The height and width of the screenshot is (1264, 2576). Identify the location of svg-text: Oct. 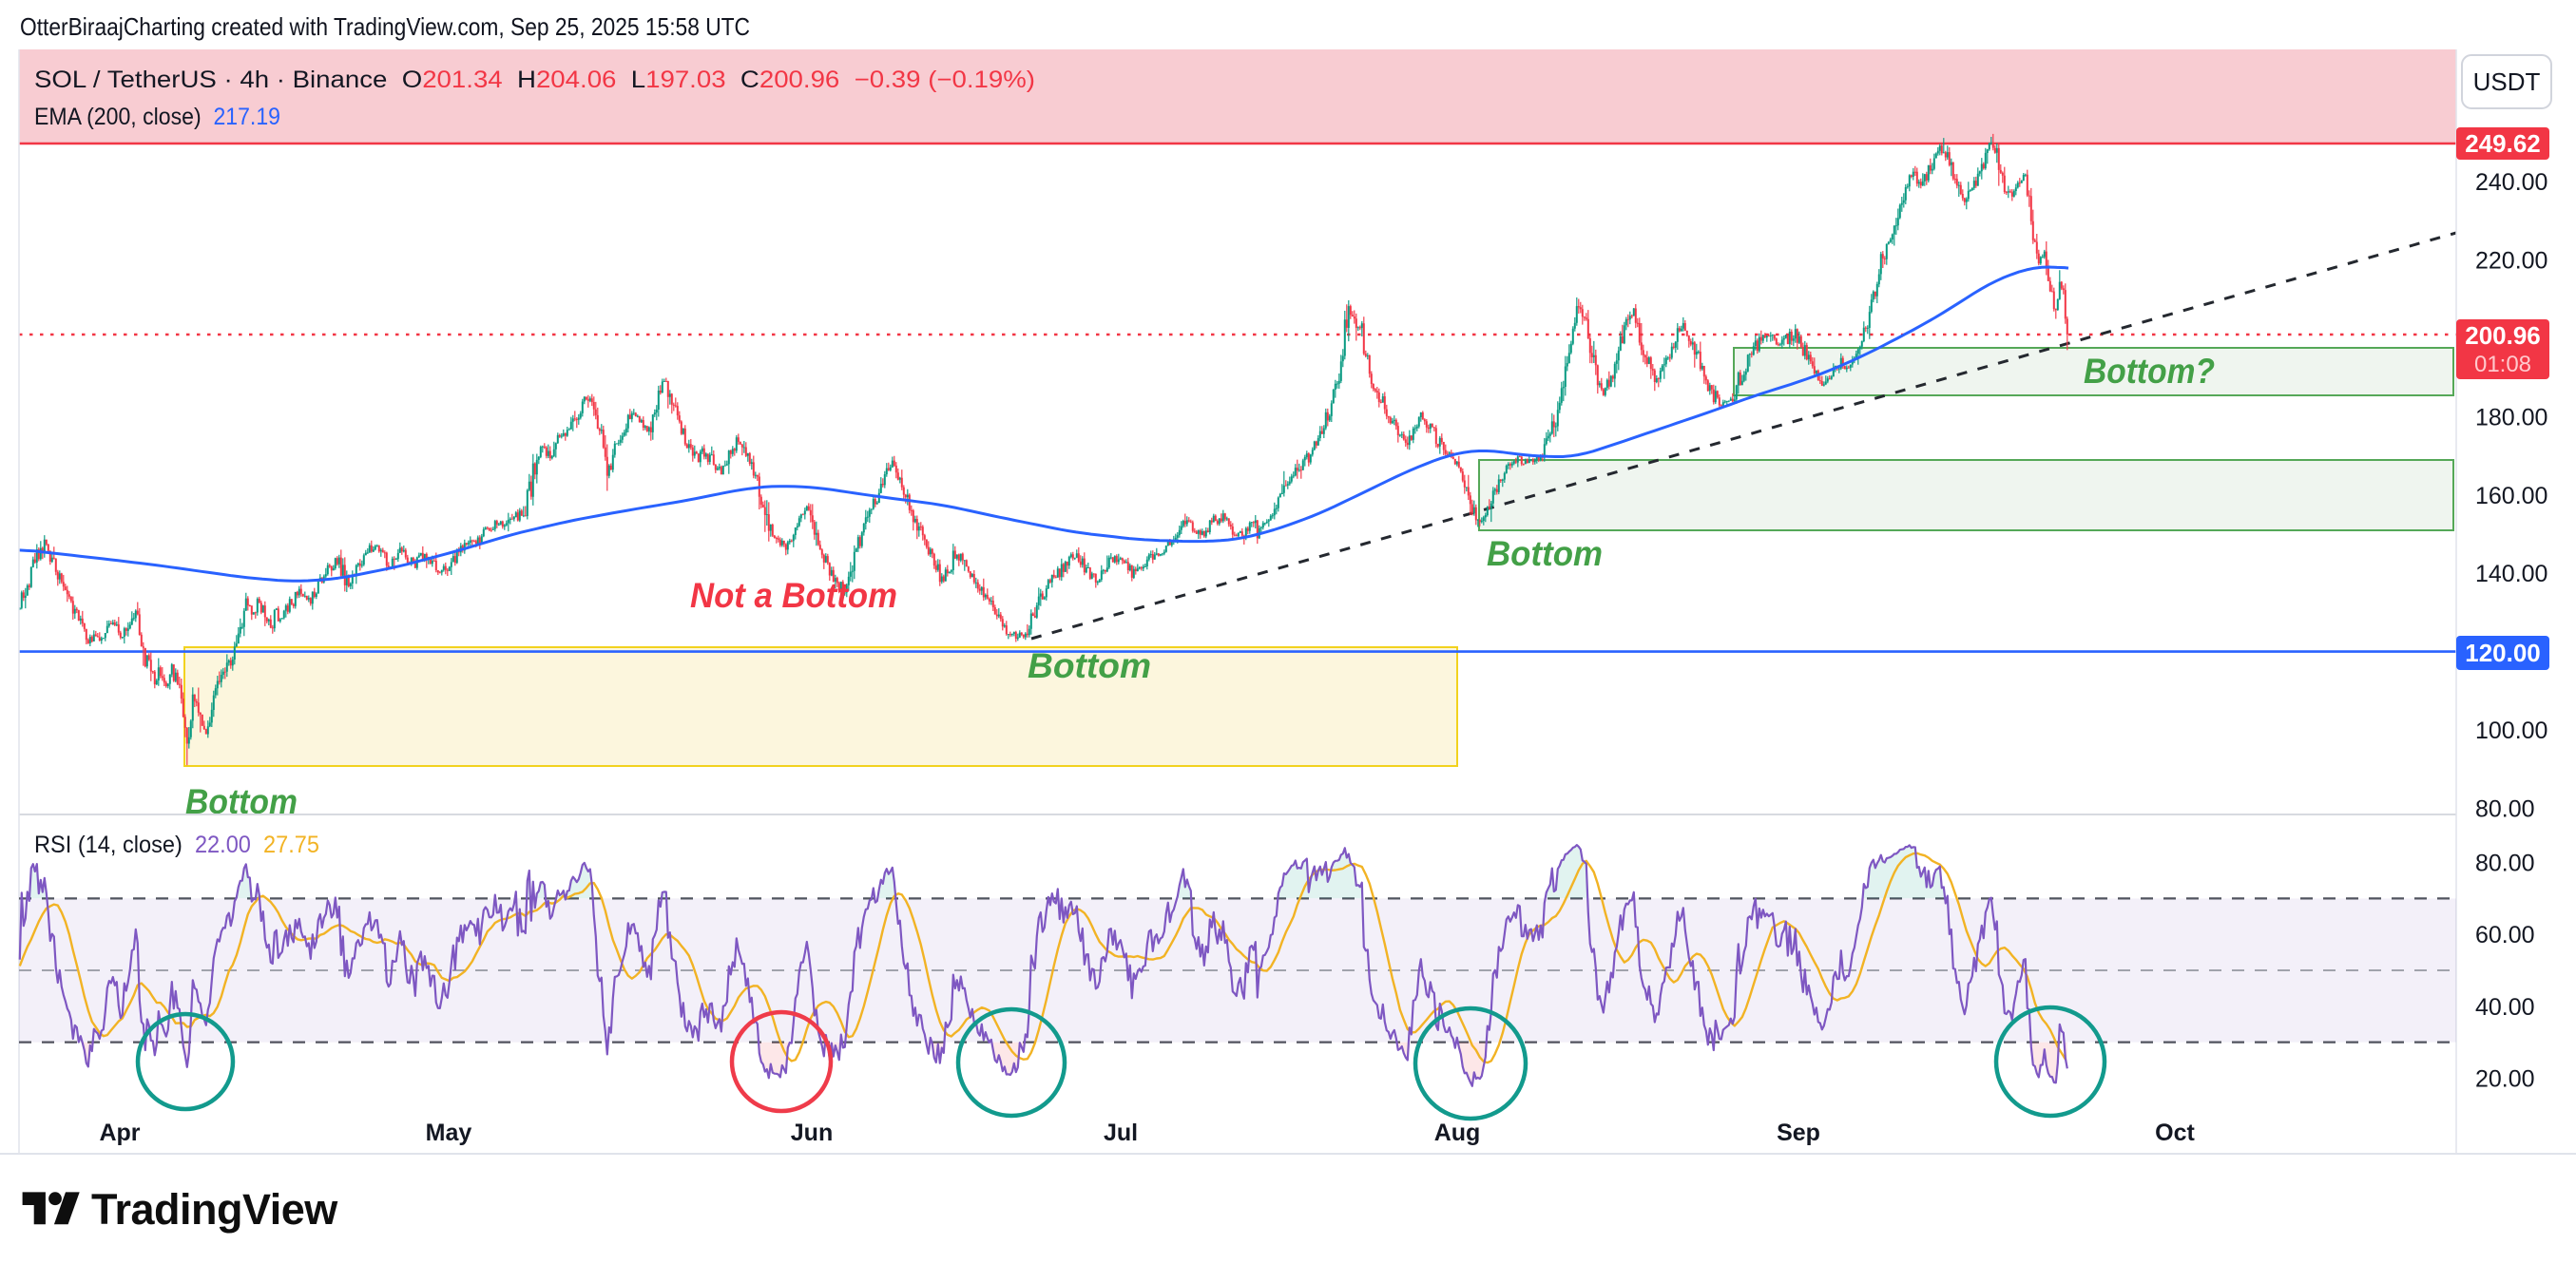
(2175, 1133).